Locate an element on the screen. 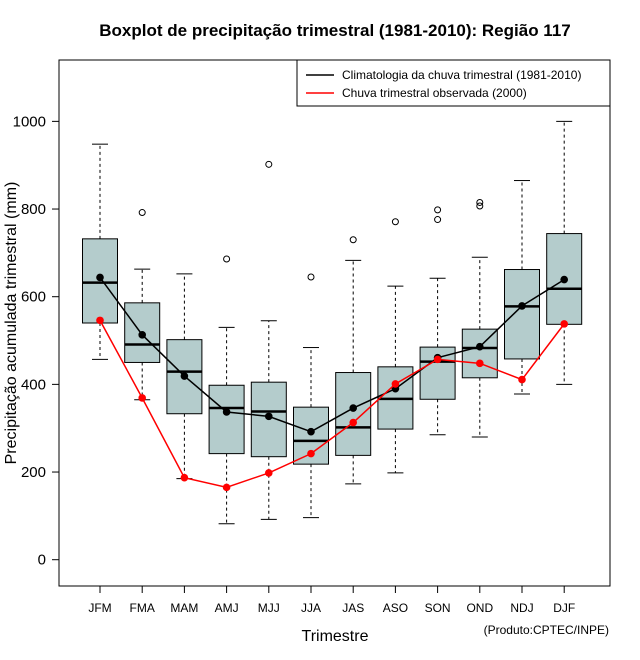  boxplot-ndj is located at coordinates (522, 287).